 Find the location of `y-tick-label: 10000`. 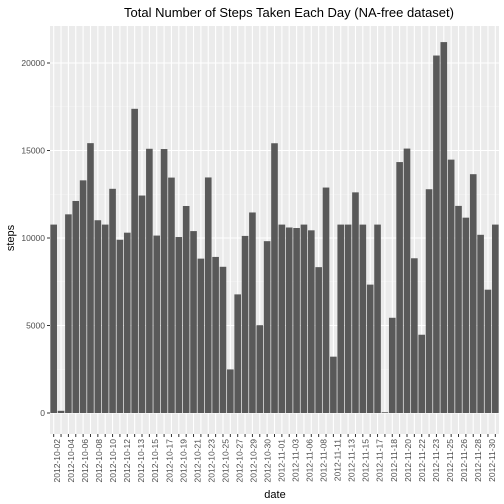

y-tick-label: 10000 is located at coordinates (33, 238).